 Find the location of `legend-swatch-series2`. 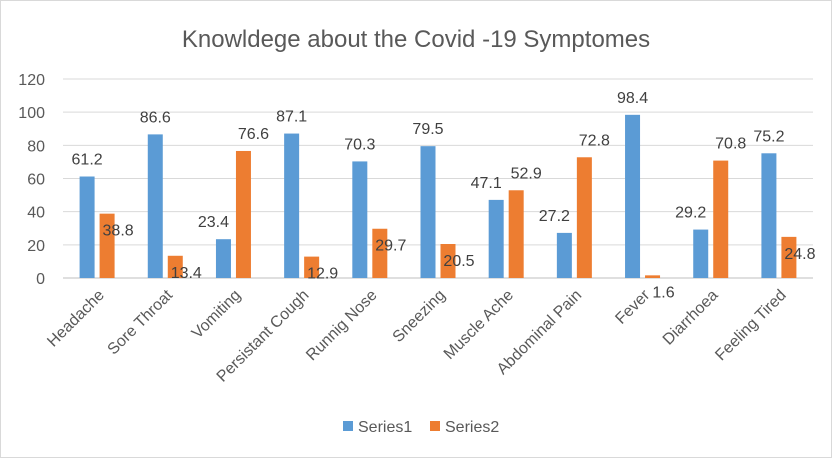

legend-swatch-series2 is located at coordinates (435, 426).